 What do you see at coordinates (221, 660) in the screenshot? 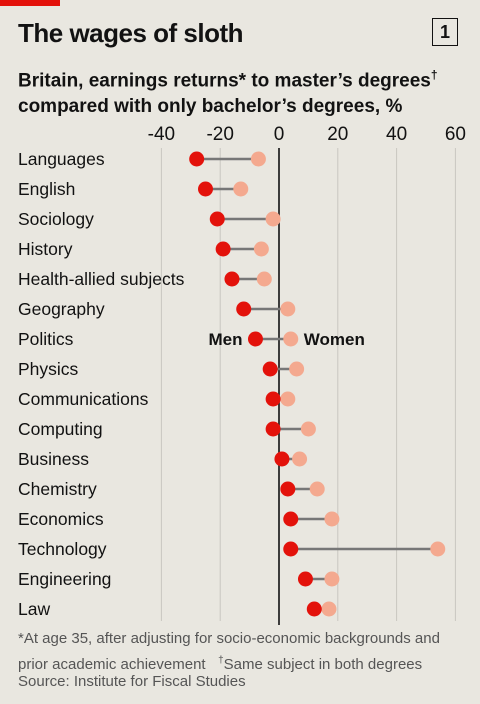
I see `footnote-dagger: †` at bounding box center [221, 660].